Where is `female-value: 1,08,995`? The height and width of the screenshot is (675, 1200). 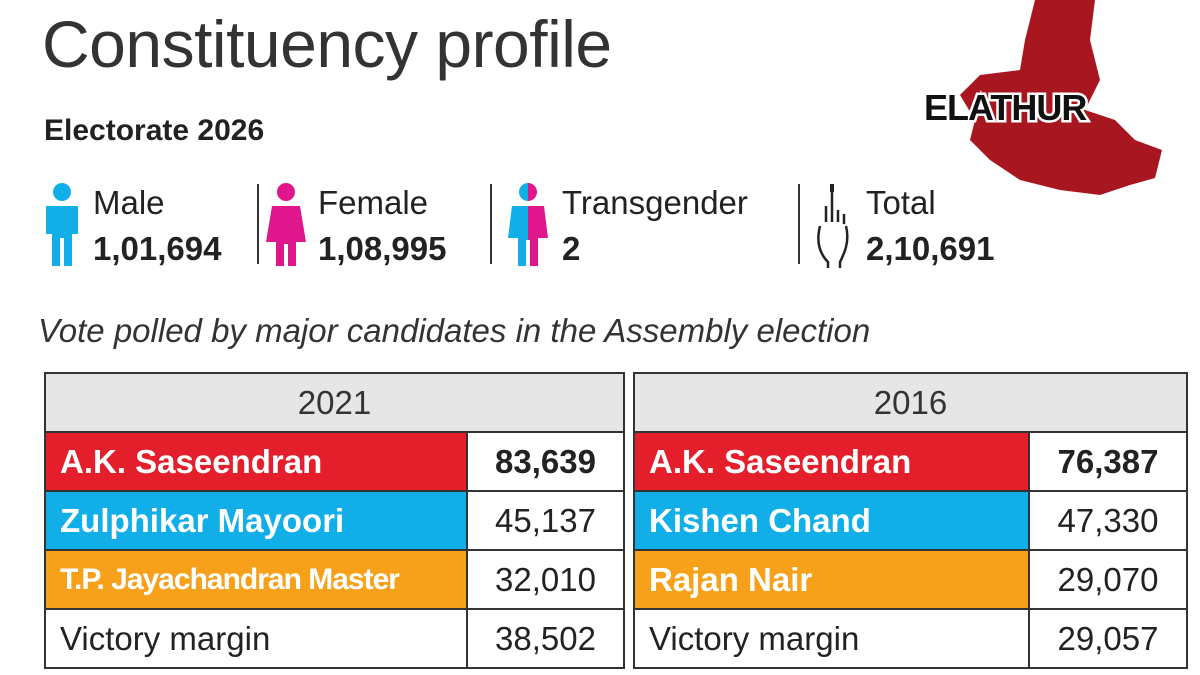
female-value: 1,08,995 is located at coordinates (382, 248).